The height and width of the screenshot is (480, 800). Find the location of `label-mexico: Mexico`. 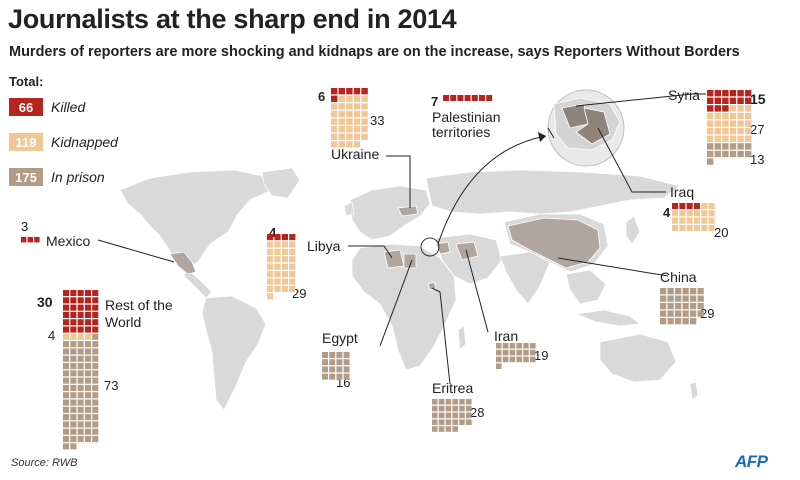

label-mexico: Mexico is located at coordinates (68, 241).